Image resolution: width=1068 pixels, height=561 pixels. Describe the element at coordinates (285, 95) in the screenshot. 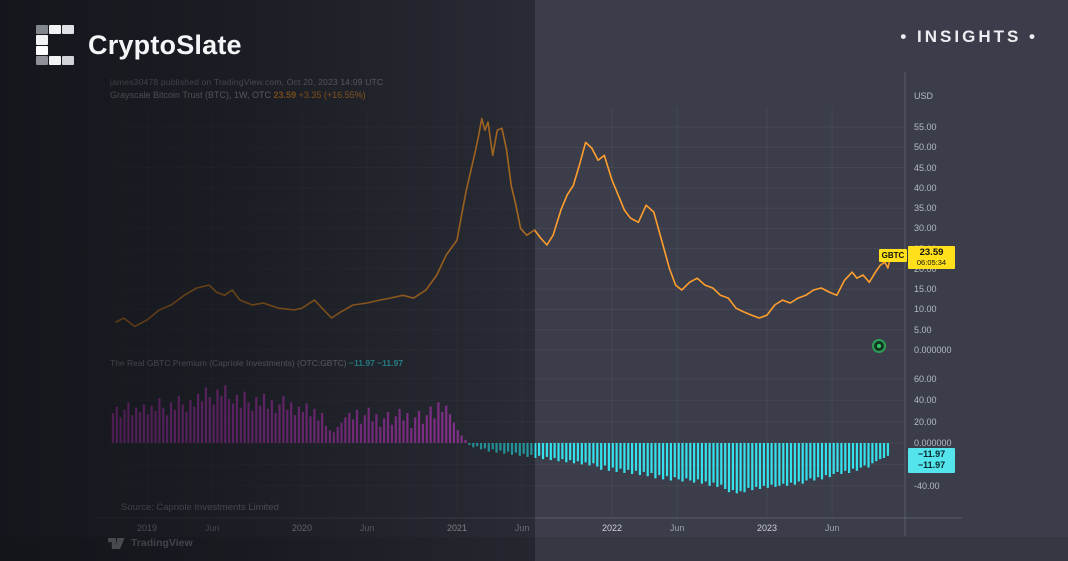

I see `symbol-last-price: 23.59` at that location.